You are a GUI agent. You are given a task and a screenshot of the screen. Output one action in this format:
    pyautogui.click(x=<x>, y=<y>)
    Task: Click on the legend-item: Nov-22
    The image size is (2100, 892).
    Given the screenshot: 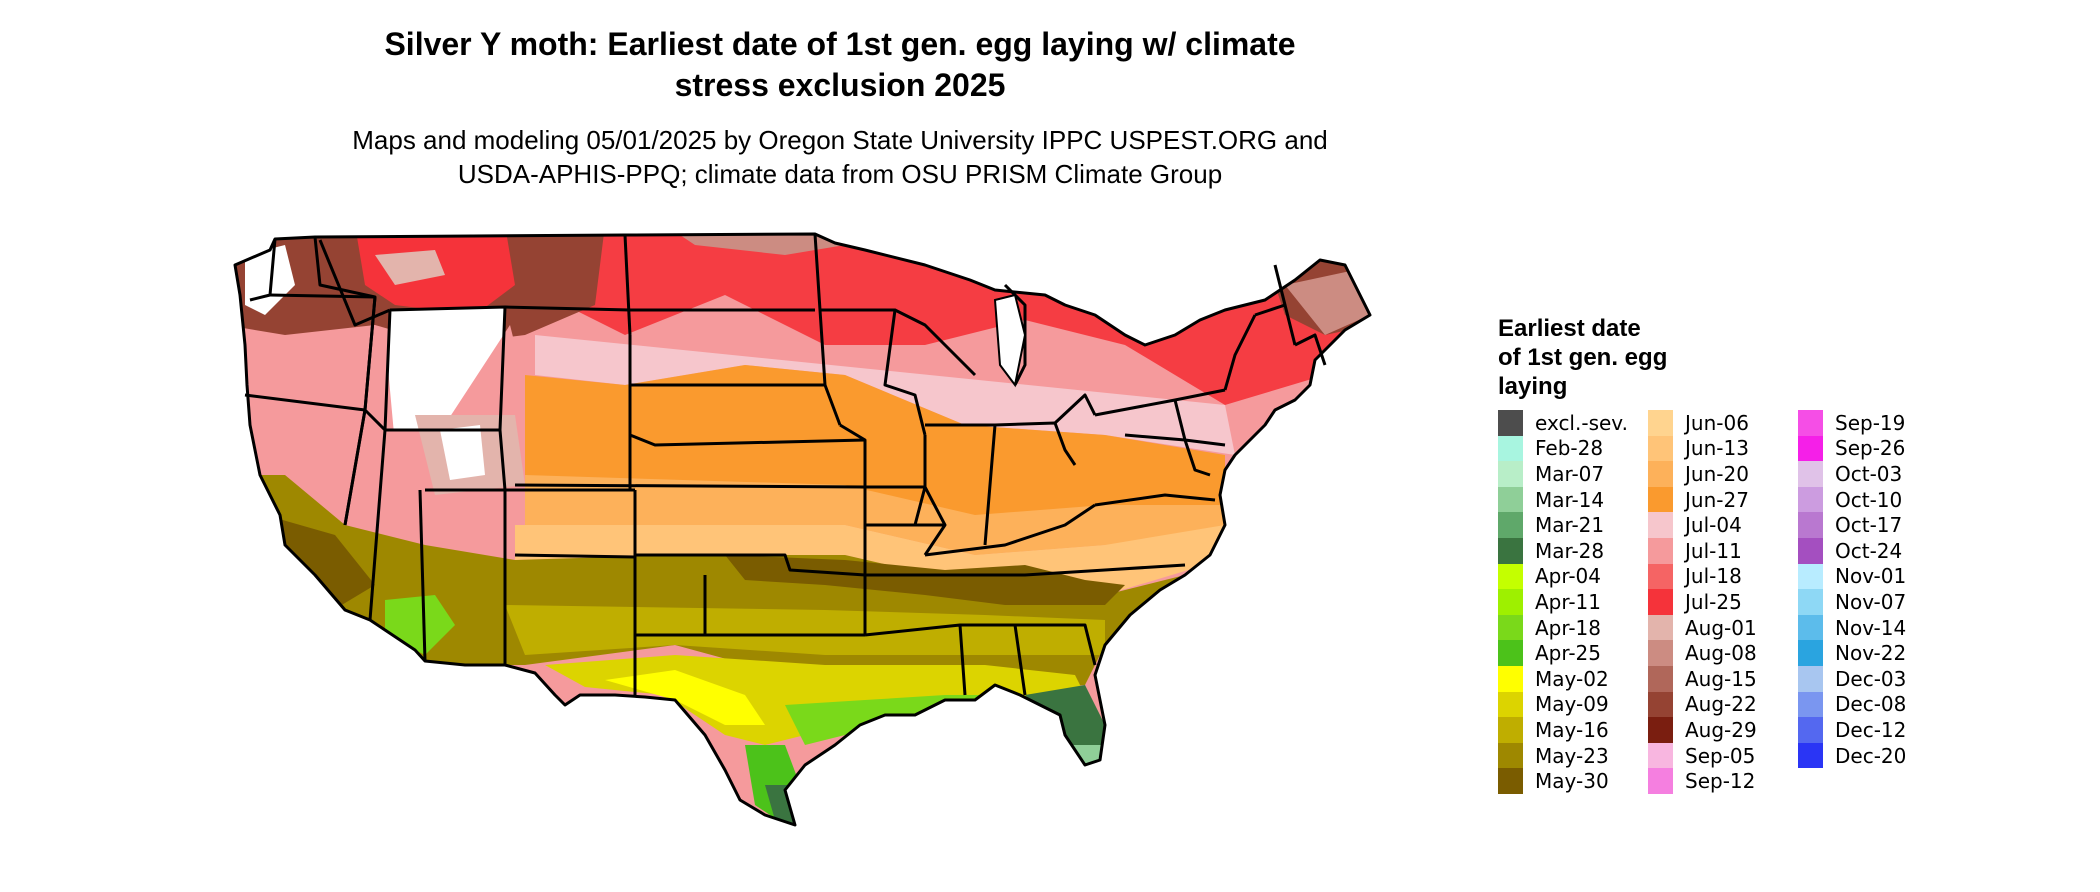 What is the action you would take?
    pyautogui.click(x=1873, y=653)
    